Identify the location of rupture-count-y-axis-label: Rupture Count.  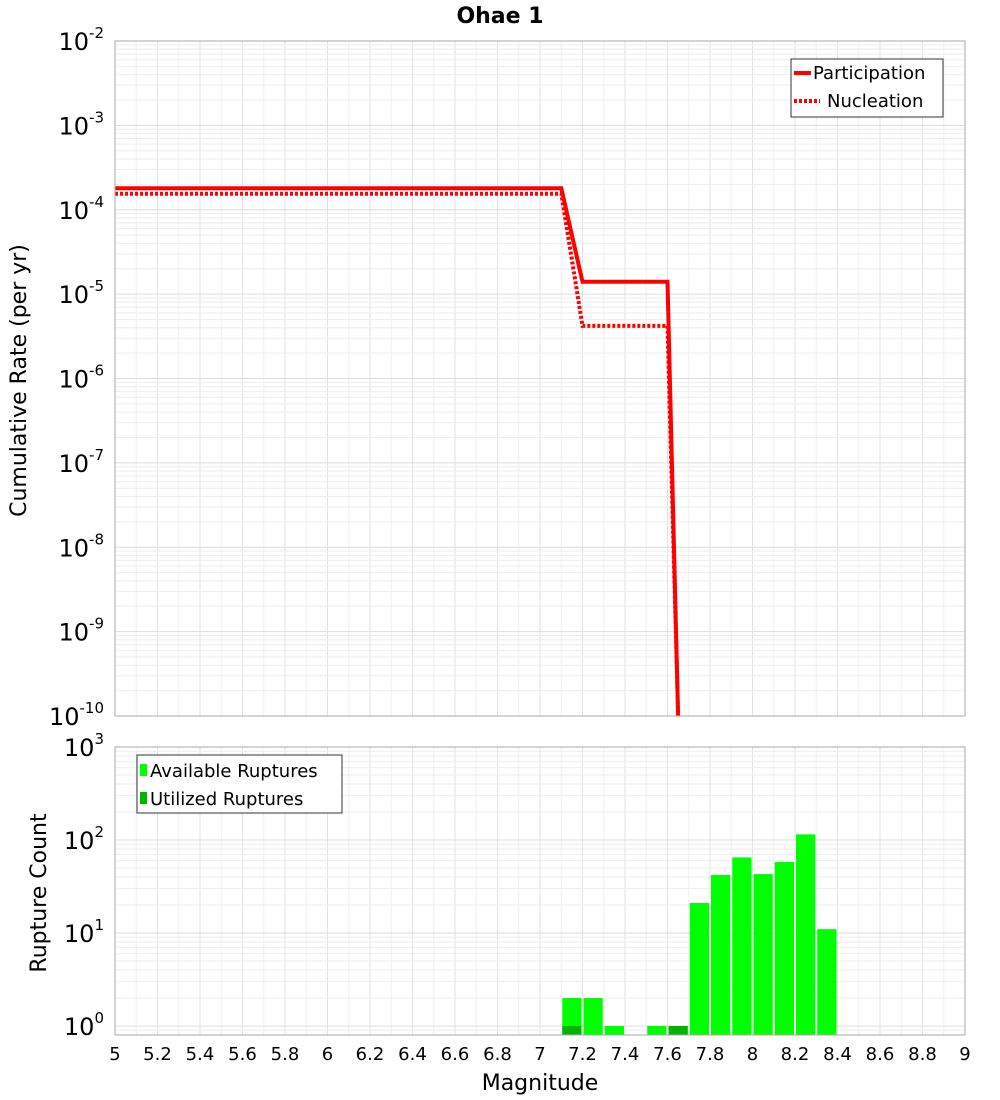
(39, 893).